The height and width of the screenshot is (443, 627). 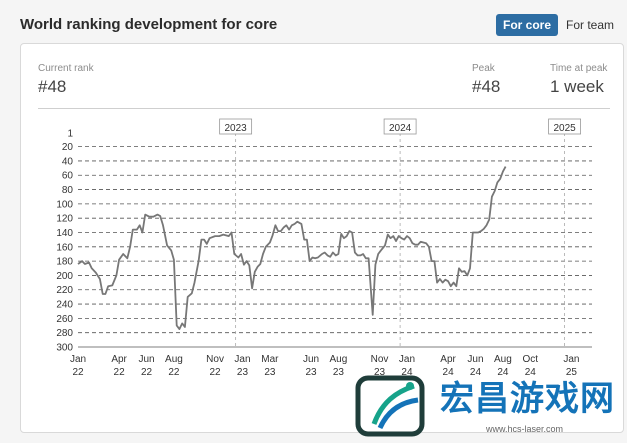 I want to click on x-tick-month: Oct, so click(x=531, y=359).